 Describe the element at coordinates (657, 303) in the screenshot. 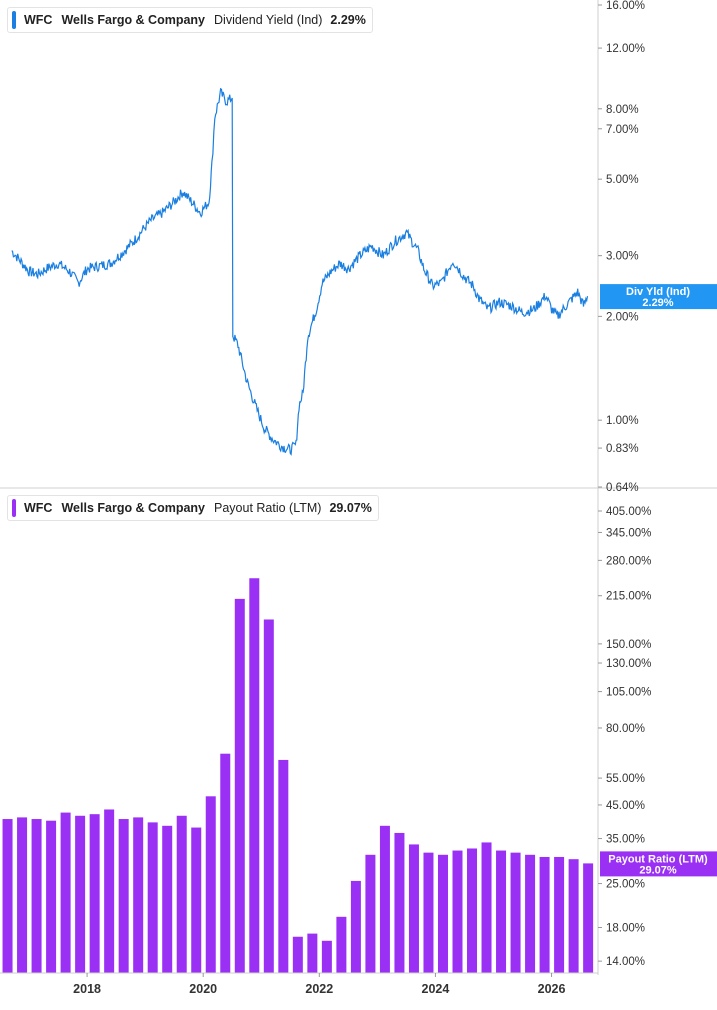

I see `yield-badge-value: 2.29%` at that location.